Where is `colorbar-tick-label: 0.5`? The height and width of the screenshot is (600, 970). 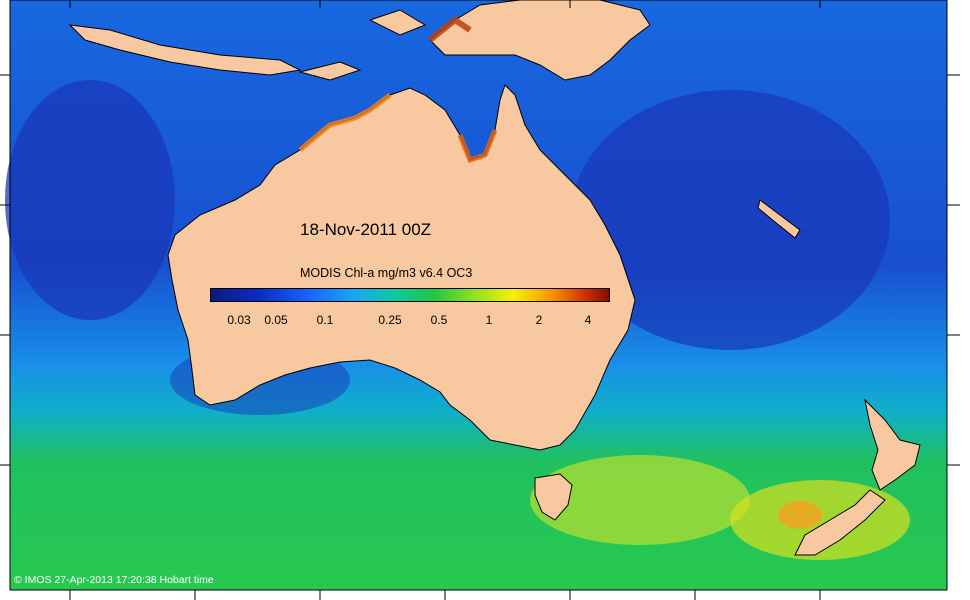 colorbar-tick-label: 0.5 is located at coordinates (439, 320).